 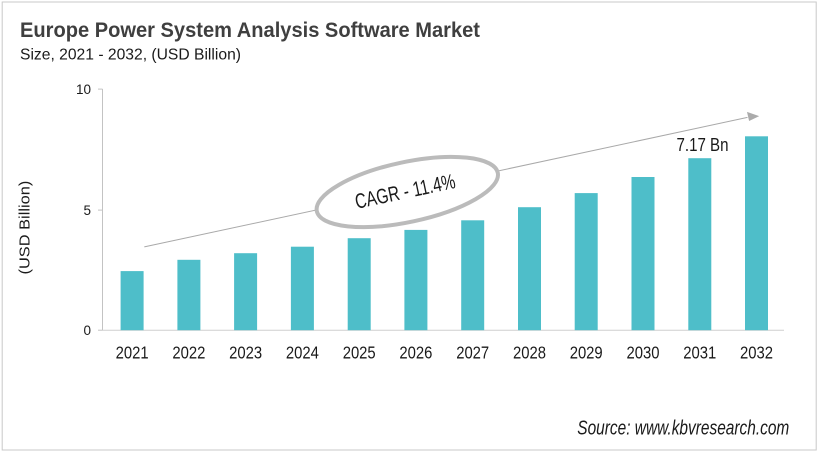 I want to click on svg-text: 2029, so click(x=586, y=352).